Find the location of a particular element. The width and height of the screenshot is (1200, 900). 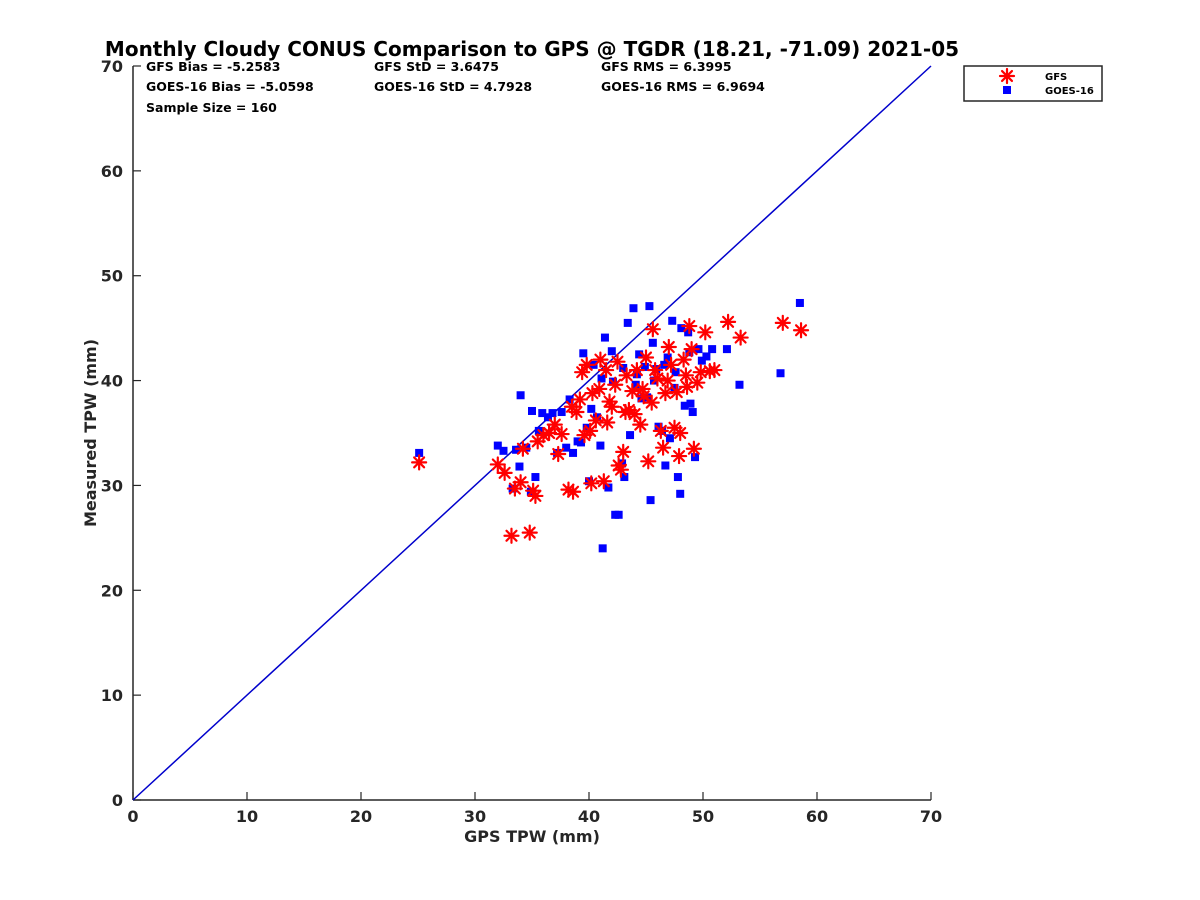

legend: GFS GOES-16 is located at coordinates (1033, 83).